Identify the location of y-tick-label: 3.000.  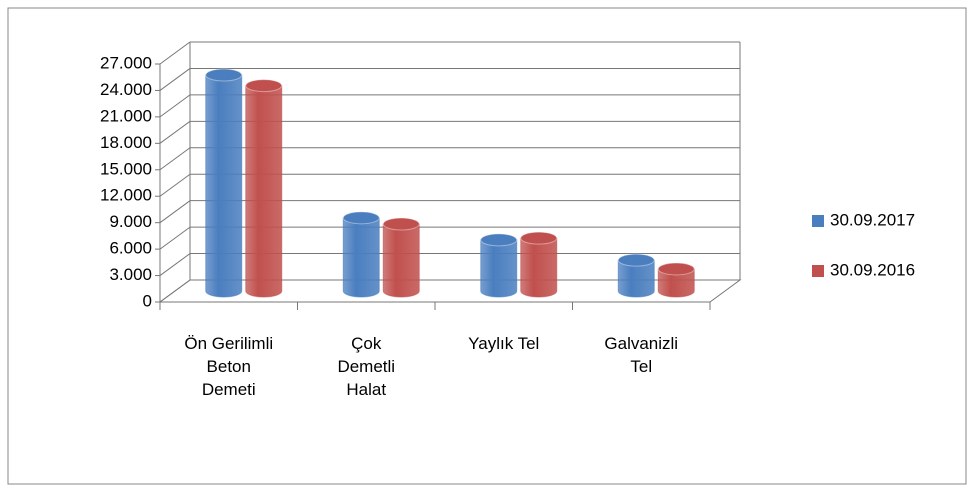
(130, 274).